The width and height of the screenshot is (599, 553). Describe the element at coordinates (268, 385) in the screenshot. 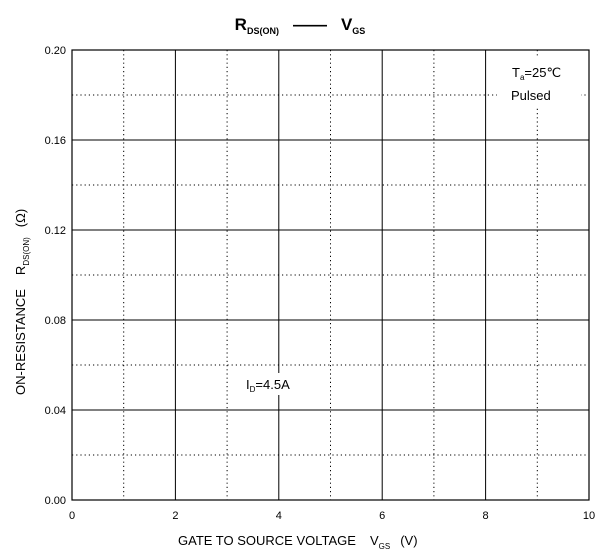

I see `current-annotation: ID=4.5A` at that location.